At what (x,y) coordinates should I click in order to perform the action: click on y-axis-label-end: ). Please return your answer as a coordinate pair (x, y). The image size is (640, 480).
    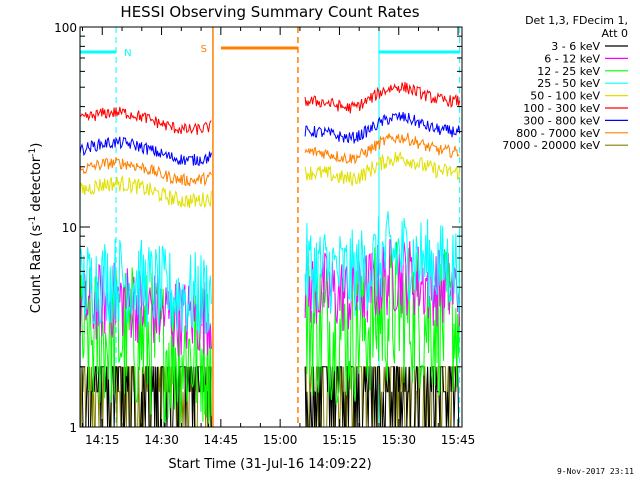
    Looking at the image, I should click on (36, 145).